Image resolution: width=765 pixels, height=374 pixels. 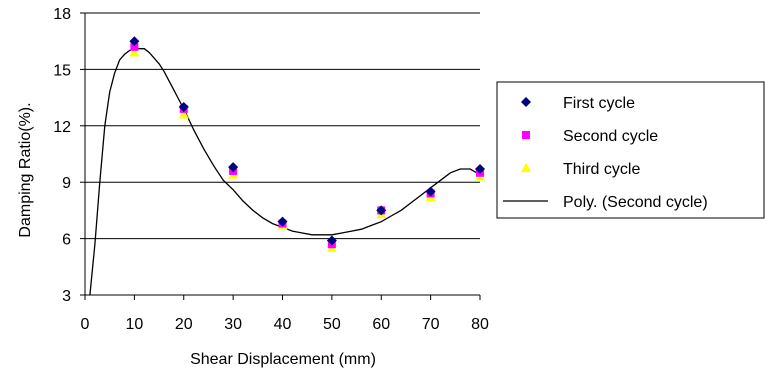 What do you see at coordinates (134, 324) in the screenshot?
I see `x-tick-label: 10` at bounding box center [134, 324].